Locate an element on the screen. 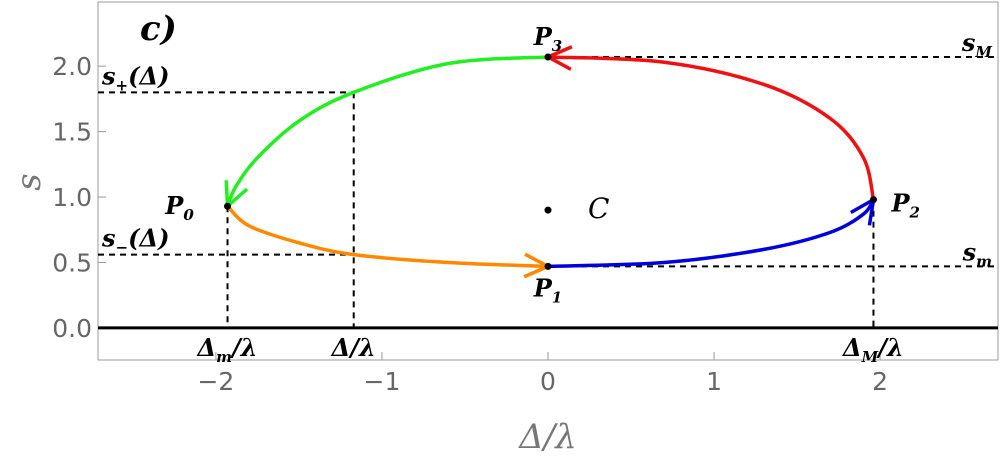  guide-label: Δm/λ is located at coordinates (226, 349).